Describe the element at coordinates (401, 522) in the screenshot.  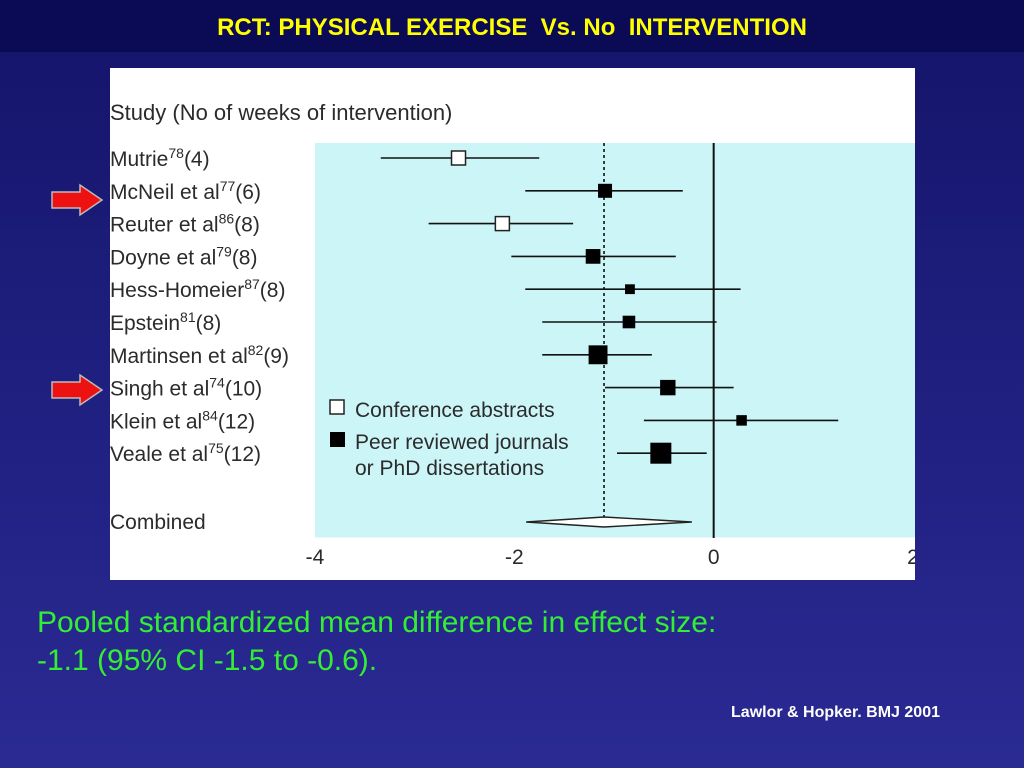
I see `combined-row: Combined` at that location.